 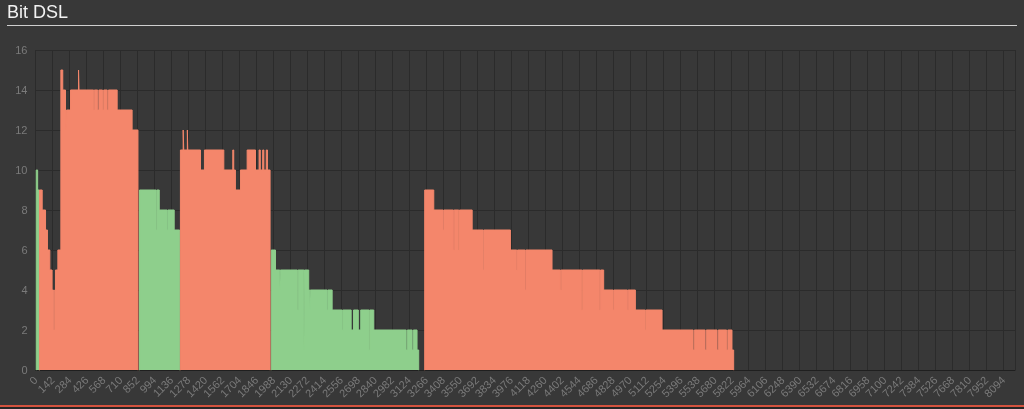 I want to click on y-tick-label: 10, so click(x=21, y=170).